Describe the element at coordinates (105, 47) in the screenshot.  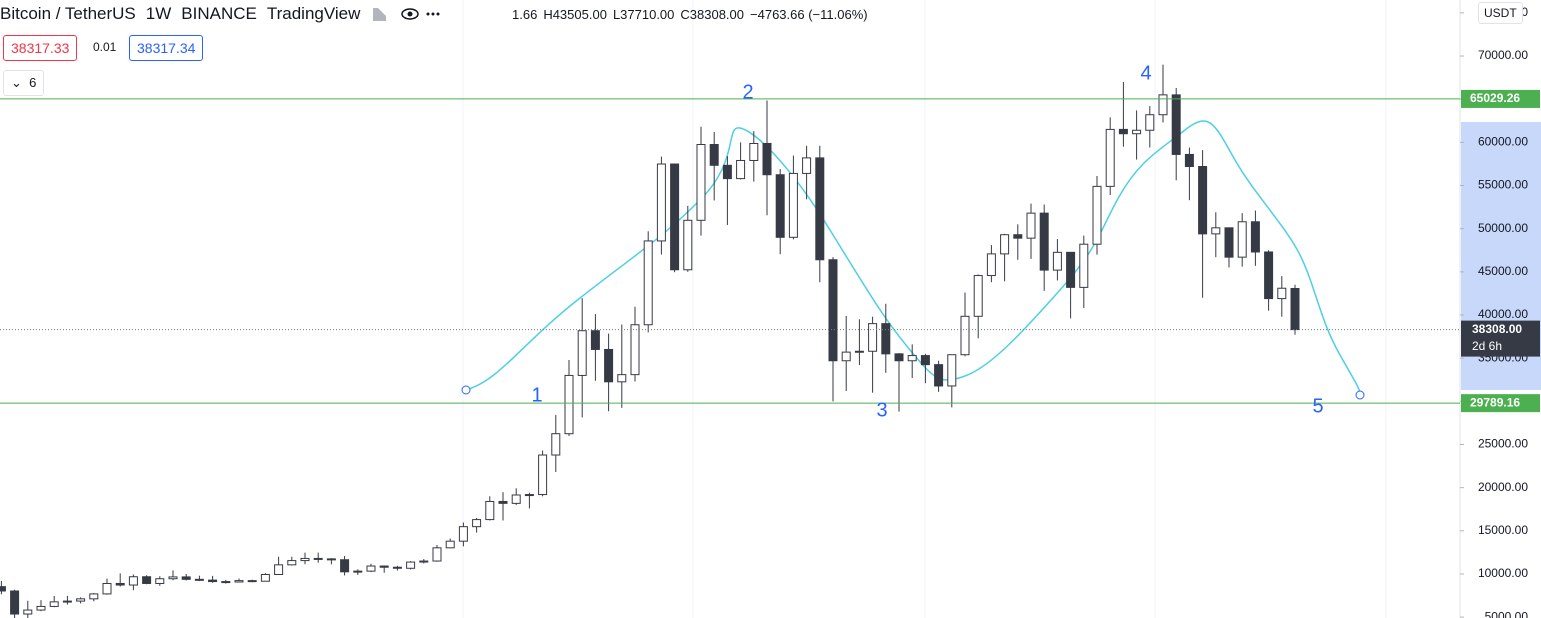
I see `spread: 0.01` at that location.